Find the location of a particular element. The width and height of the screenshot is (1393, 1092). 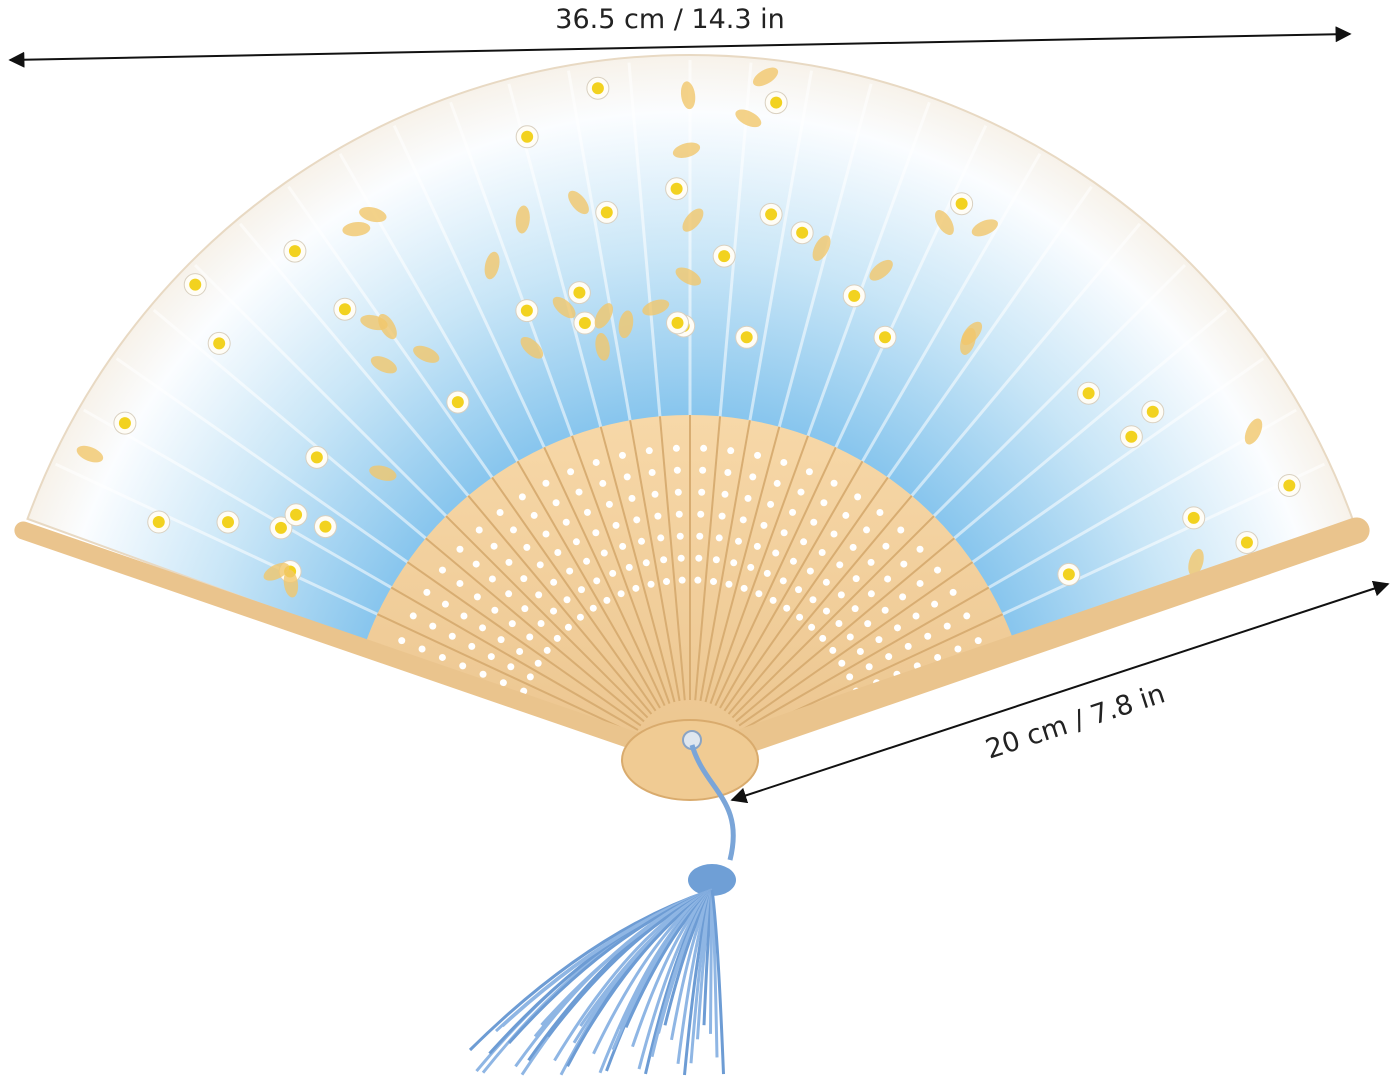

length-label: 20 cm / 7.8 in is located at coordinates (1075, 721).